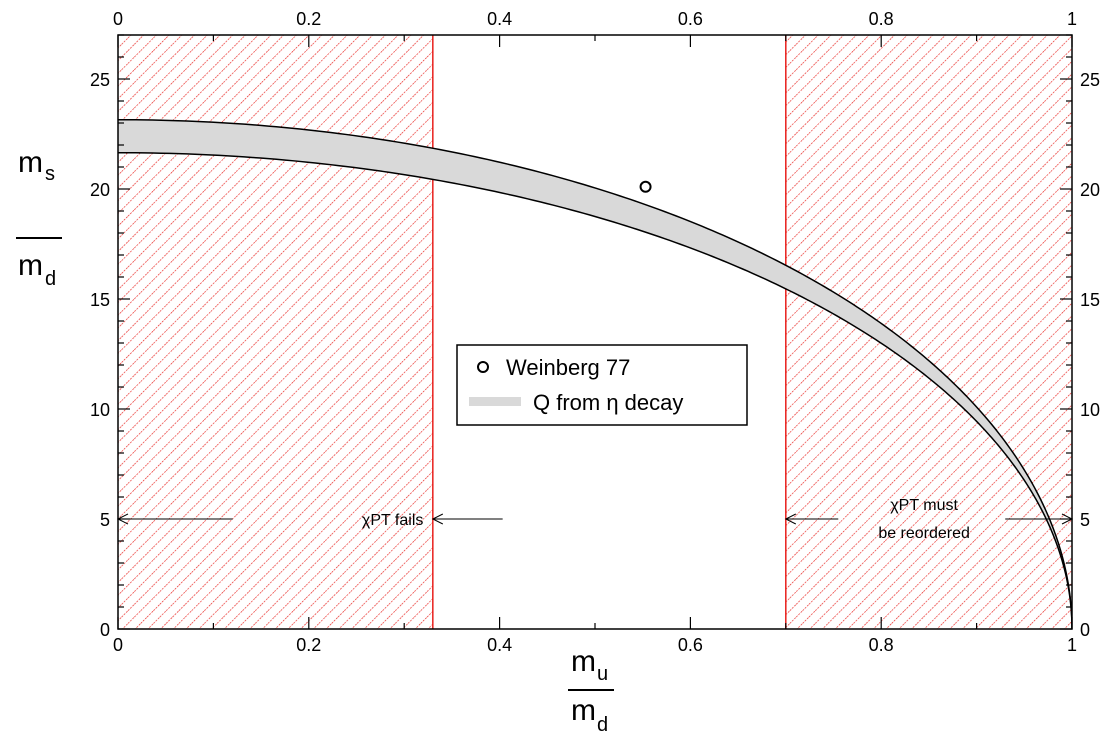 This screenshot has width=1110, height=731. Describe the element at coordinates (881, 645) in the screenshot. I see `x-tick-label-bottom: 0.8` at that location.